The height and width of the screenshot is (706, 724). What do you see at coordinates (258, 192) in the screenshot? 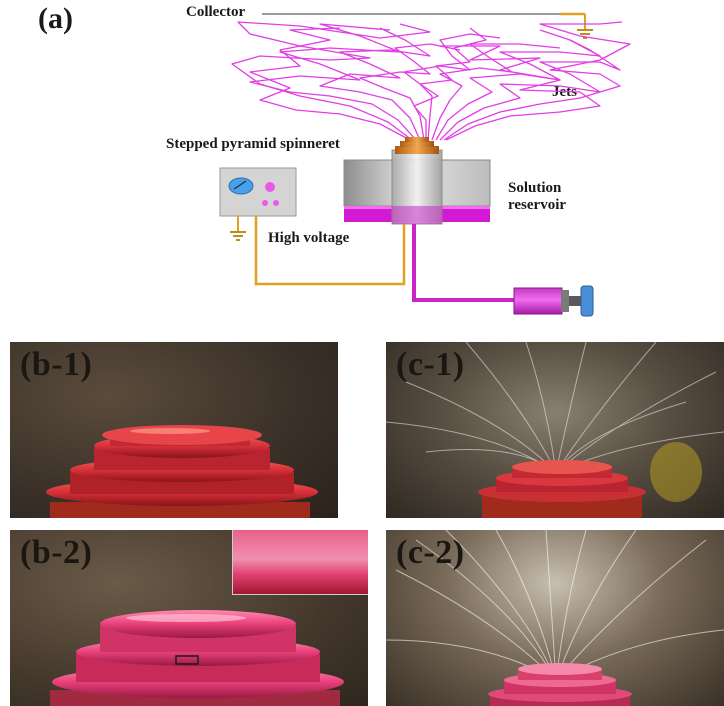
I see `high-voltage-box` at bounding box center [258, 192].